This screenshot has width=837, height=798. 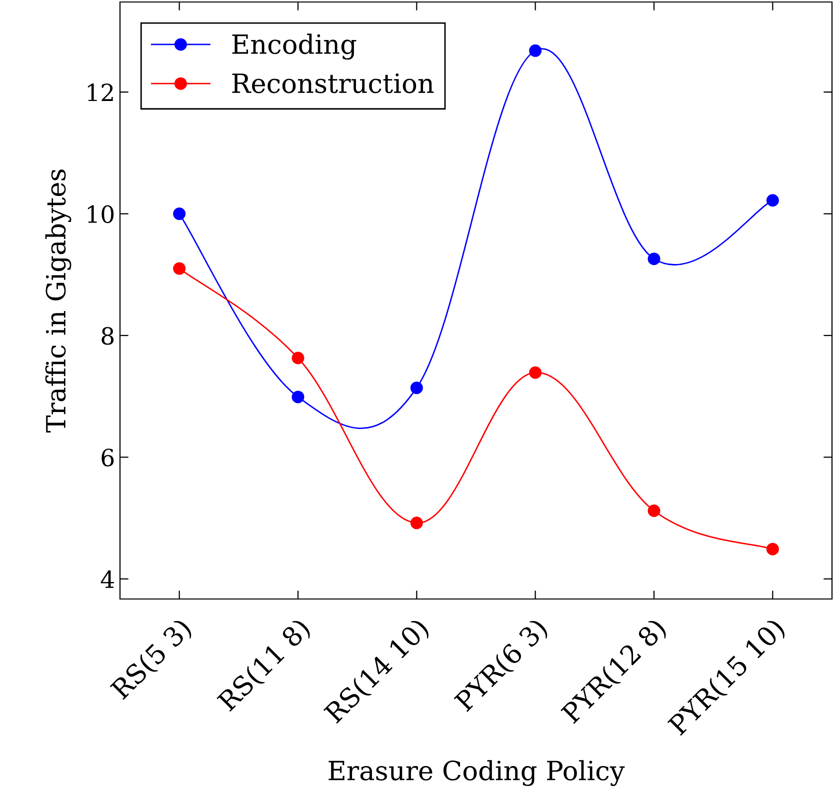 I want to click on y-tick-label: 10, so click(x=101, y=214).